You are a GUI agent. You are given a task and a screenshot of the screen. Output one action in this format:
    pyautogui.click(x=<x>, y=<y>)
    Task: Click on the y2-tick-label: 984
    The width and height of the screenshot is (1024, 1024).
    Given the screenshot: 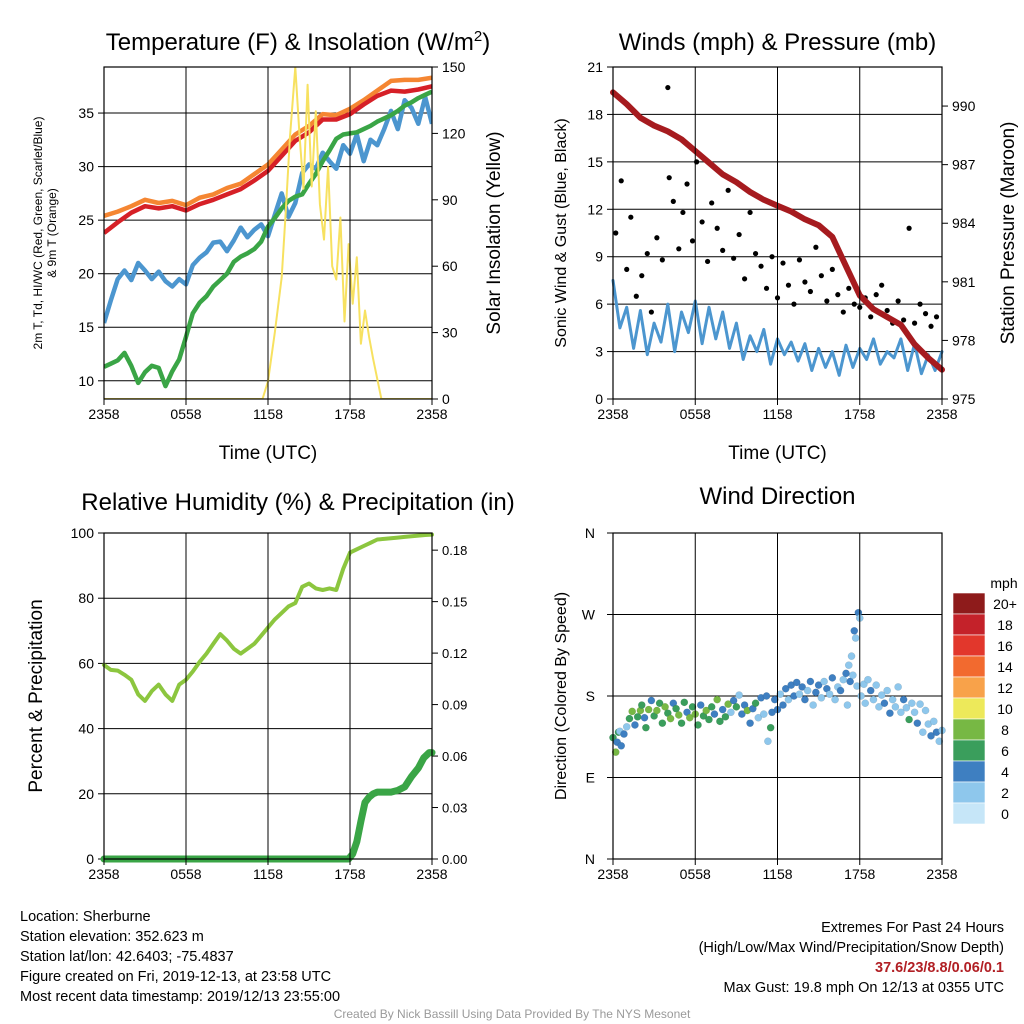 What is the action you would take?
    pyautogui.click(x=964, y=223)
    